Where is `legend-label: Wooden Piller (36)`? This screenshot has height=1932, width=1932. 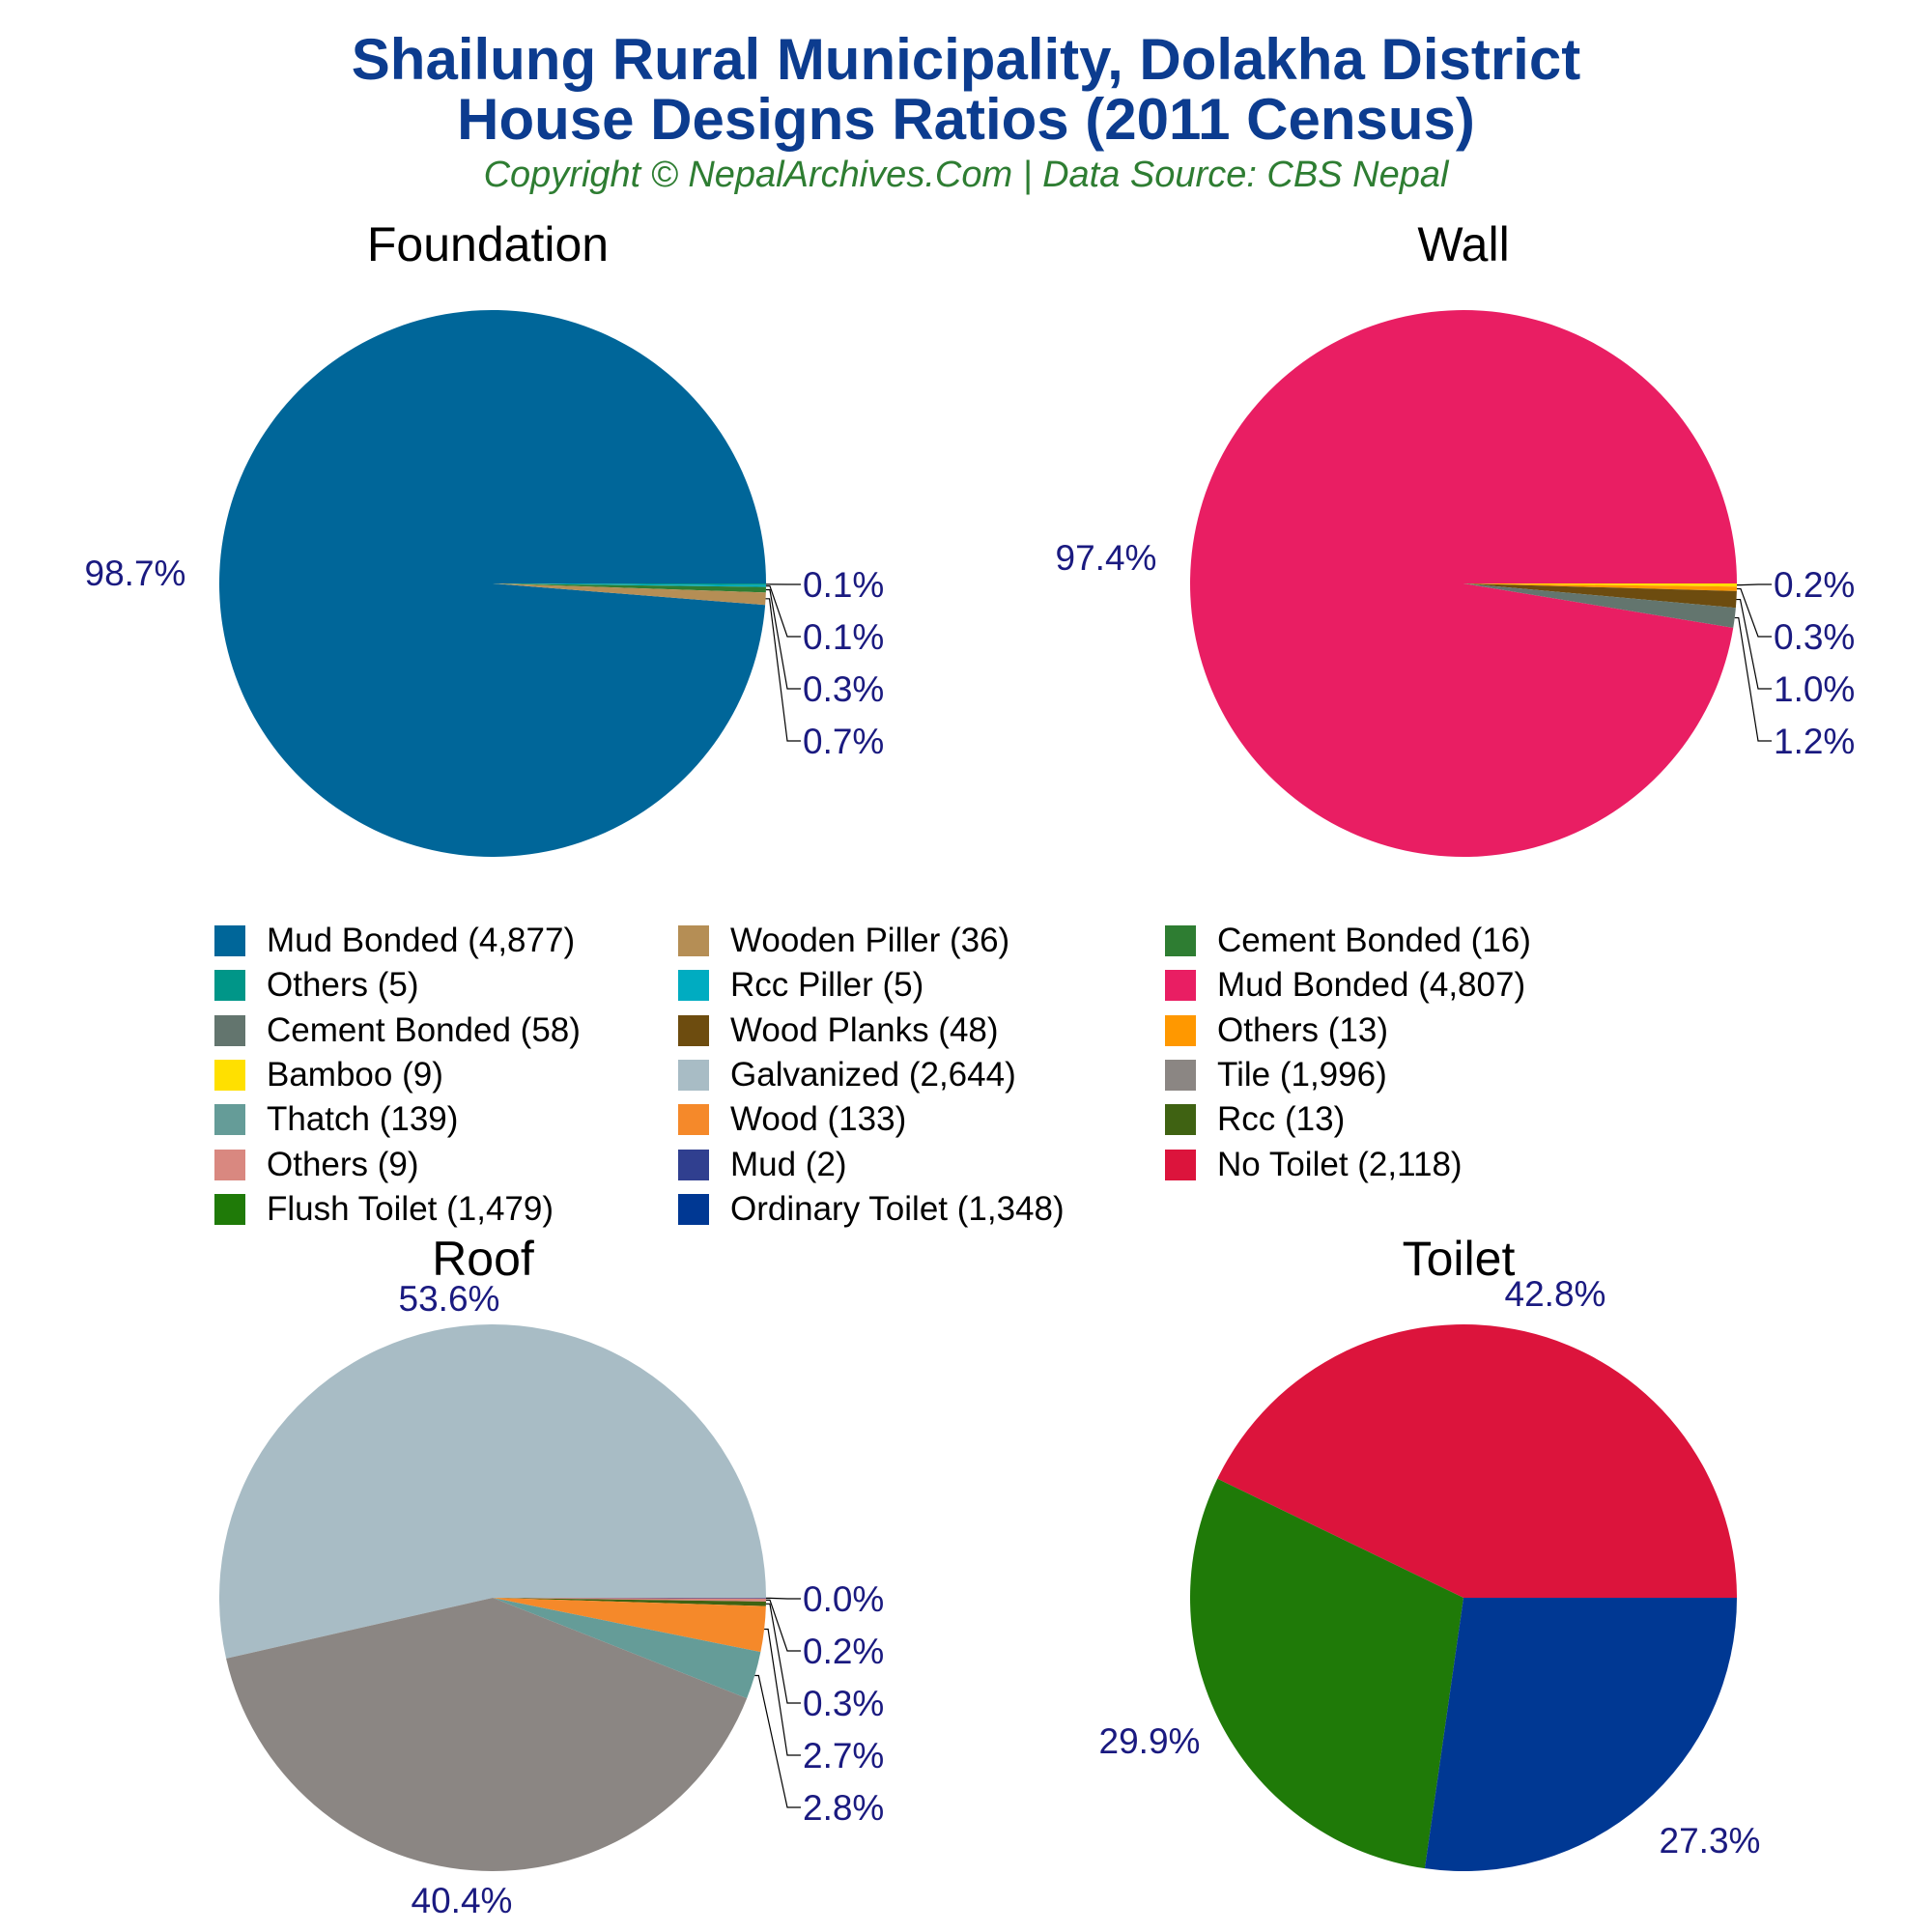 legend-label: Wooden Piller (36) is located at coordinates (870, 940).